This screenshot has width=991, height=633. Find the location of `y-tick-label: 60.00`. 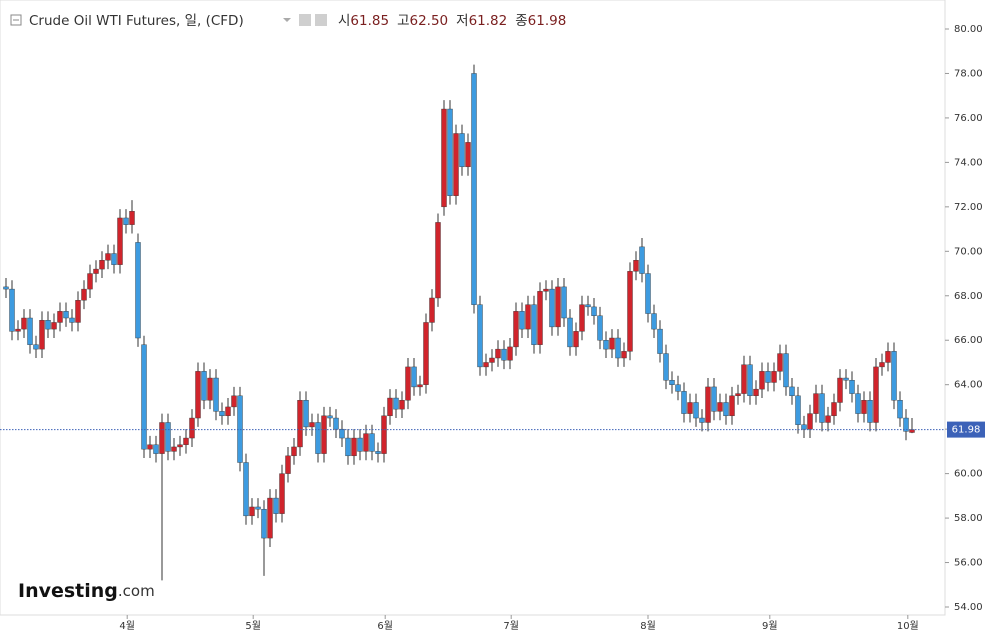

y-tick-label: 60.00 is located at coordinates (968, 474).